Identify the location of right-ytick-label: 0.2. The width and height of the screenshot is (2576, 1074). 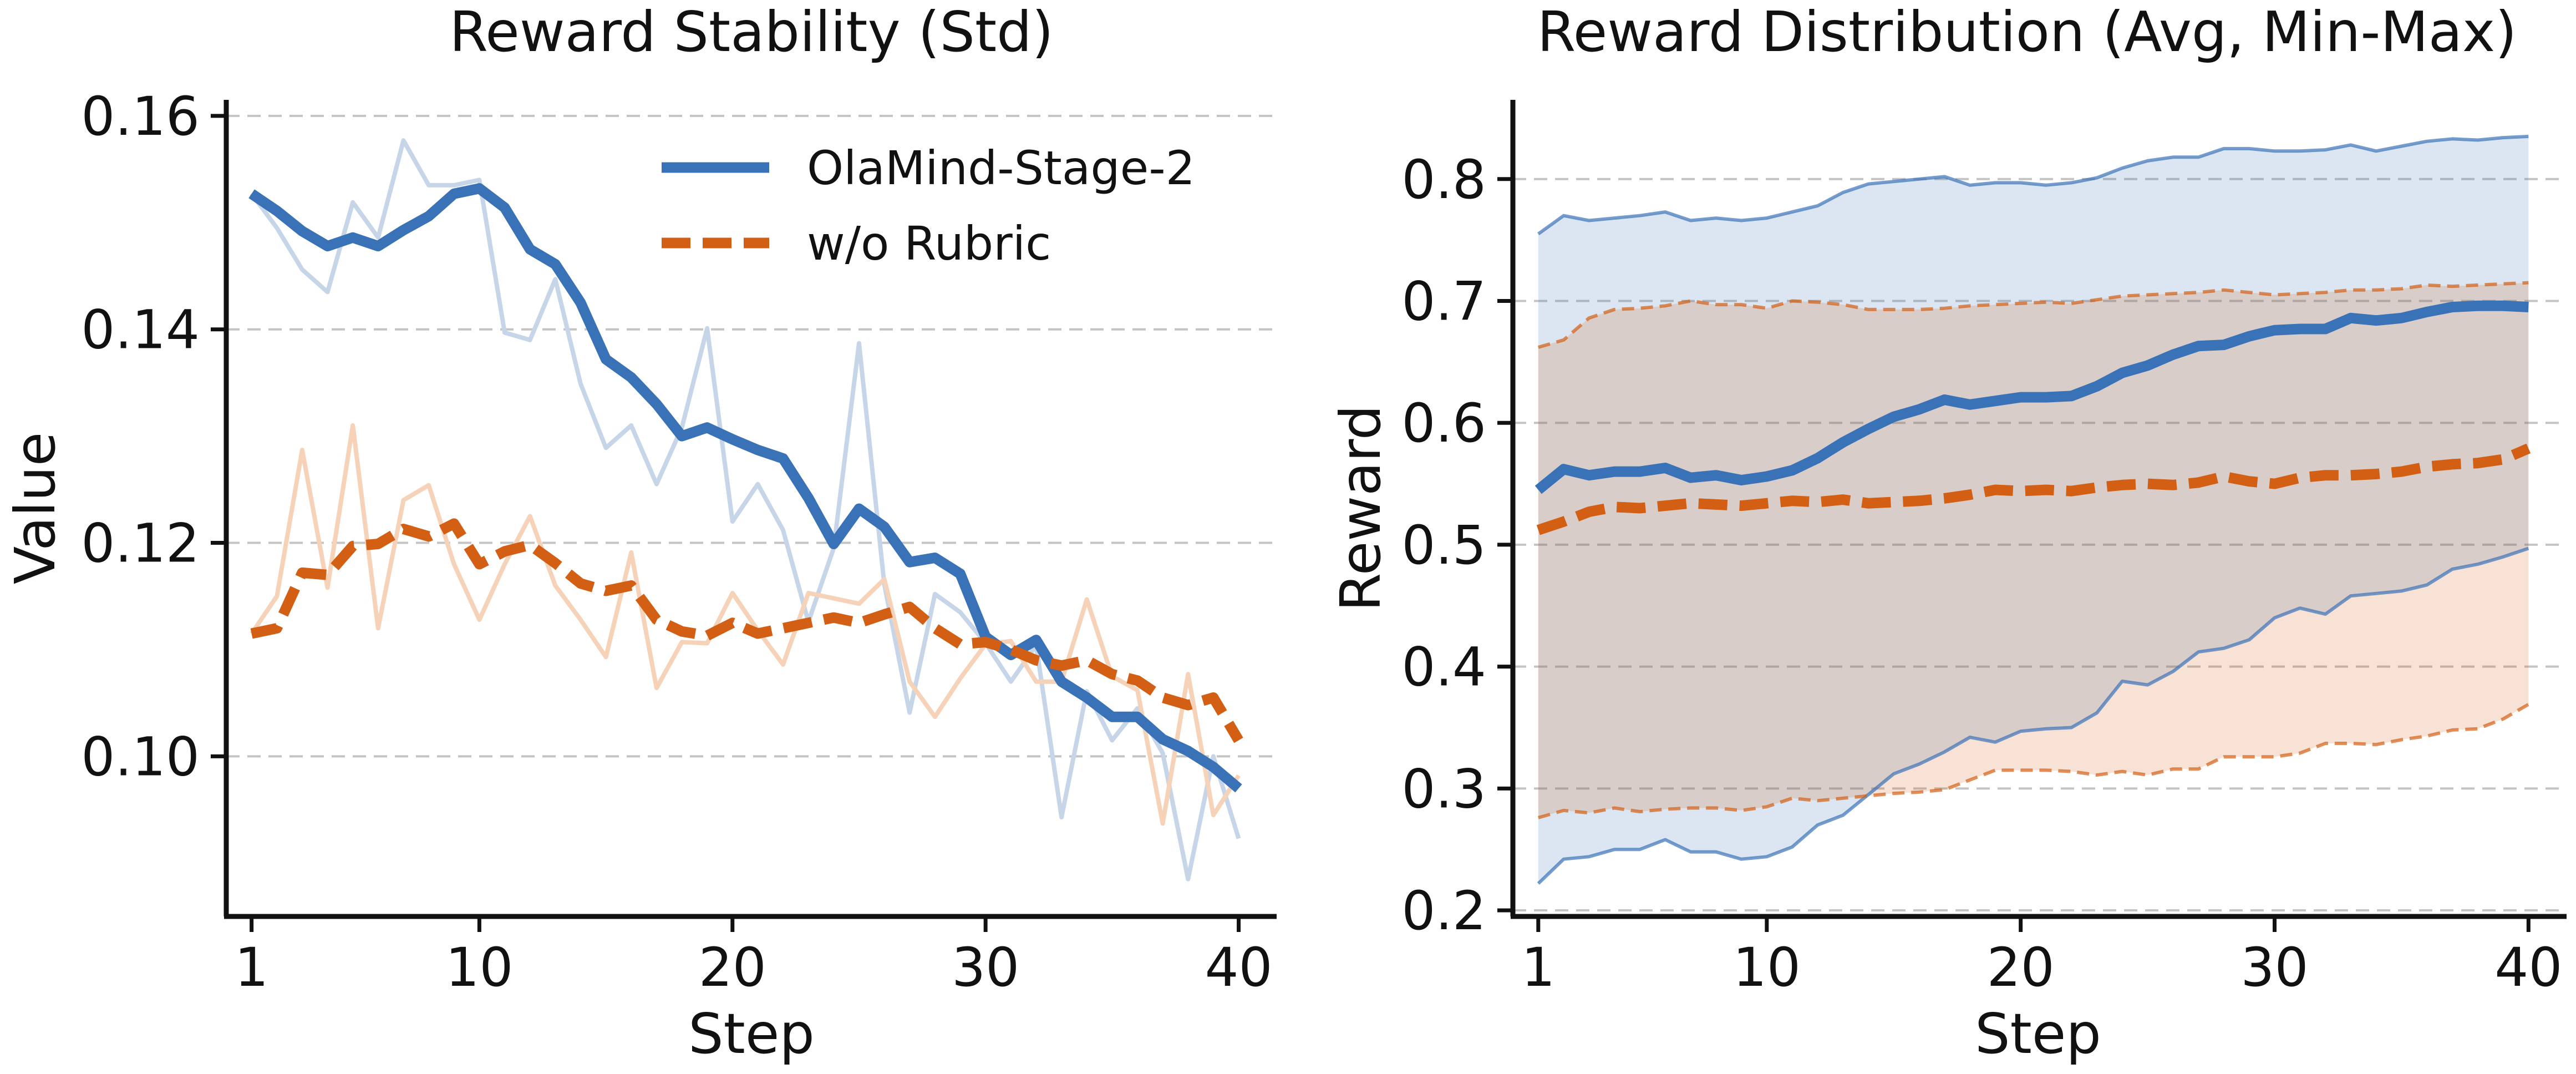
(1443, 911).